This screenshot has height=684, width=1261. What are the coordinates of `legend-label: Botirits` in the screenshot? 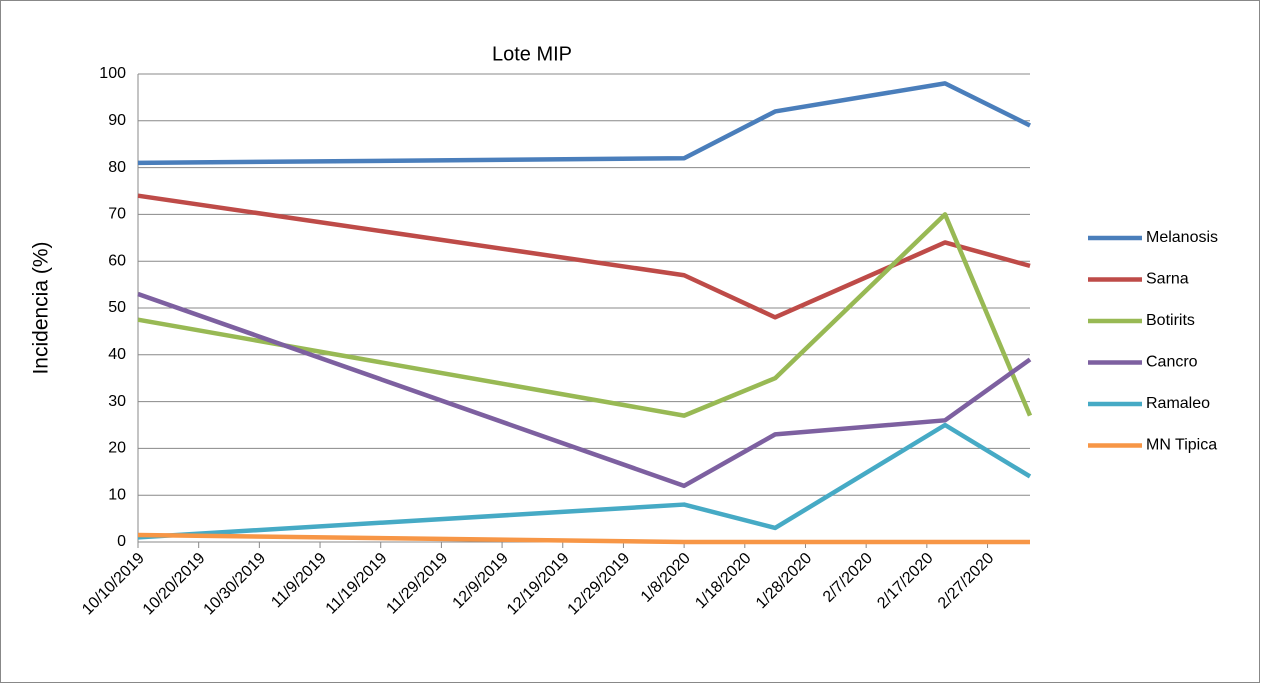 It's located at (1170, 320).